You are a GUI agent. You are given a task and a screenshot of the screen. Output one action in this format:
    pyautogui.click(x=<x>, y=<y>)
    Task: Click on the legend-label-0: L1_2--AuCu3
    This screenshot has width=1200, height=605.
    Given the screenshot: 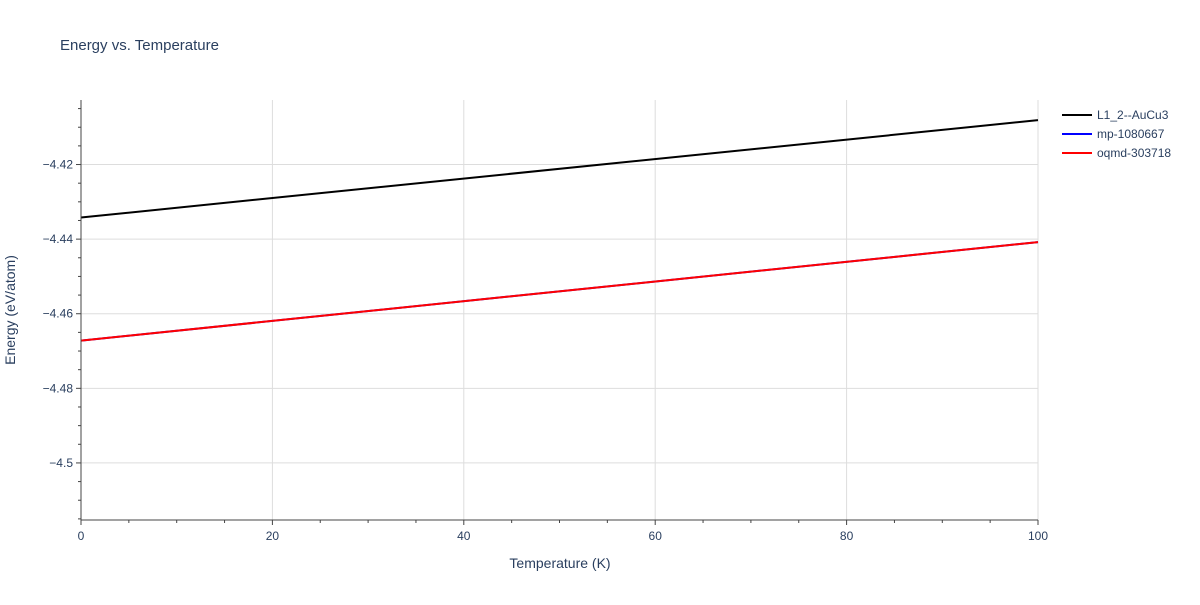 What is the action you would take?
    pyautogui.click(x=1133, y=115)
    